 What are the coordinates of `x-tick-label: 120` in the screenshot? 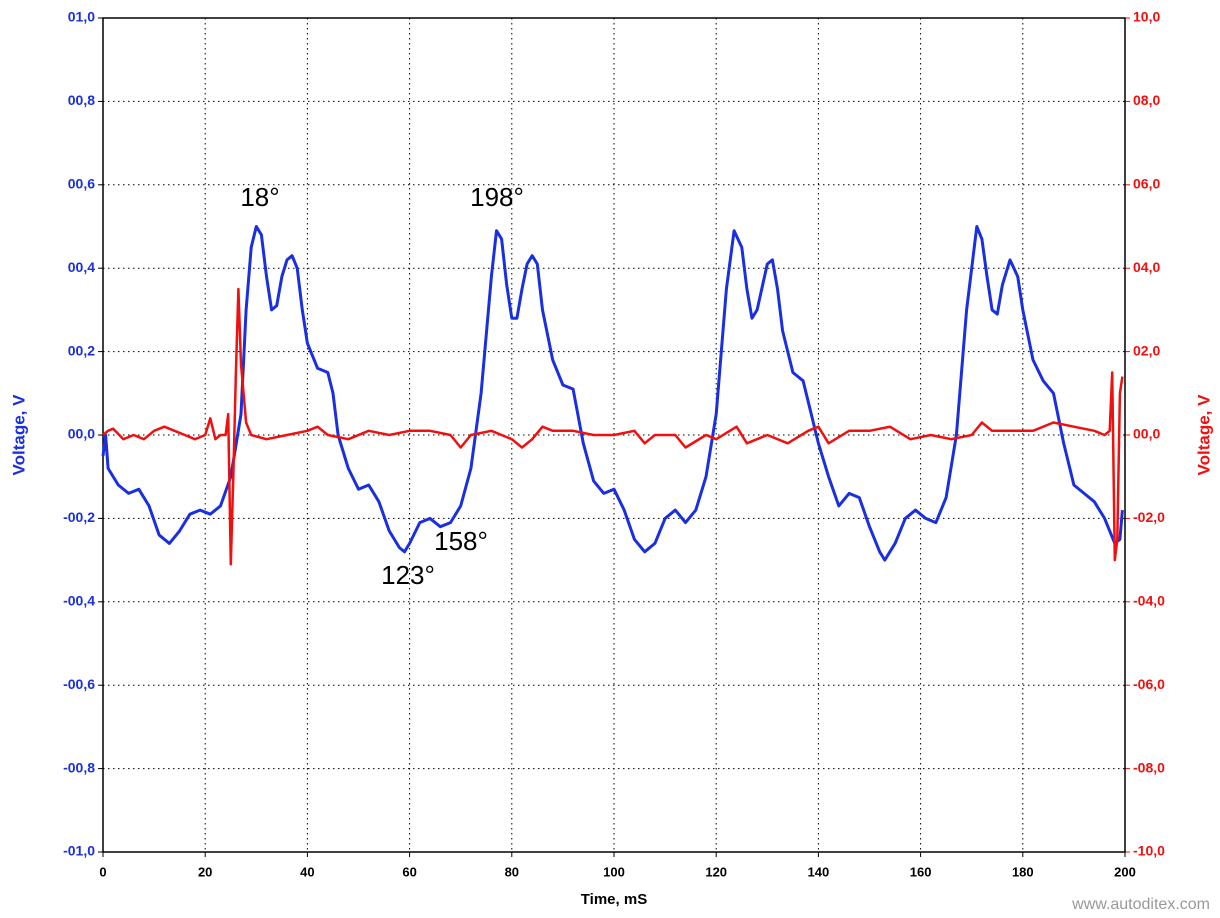 It's located at (716, 871).